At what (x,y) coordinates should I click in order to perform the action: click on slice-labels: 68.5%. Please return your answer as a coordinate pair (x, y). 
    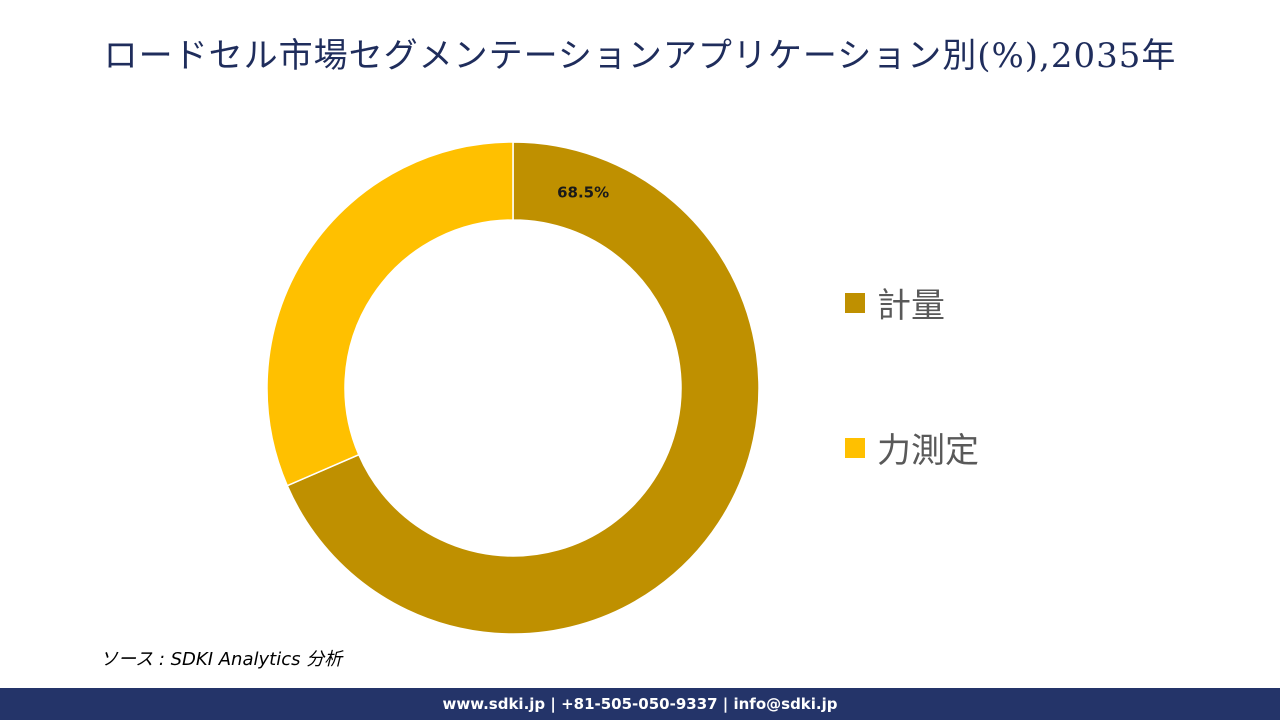
    Looking at the image, I should click on (583, 193).